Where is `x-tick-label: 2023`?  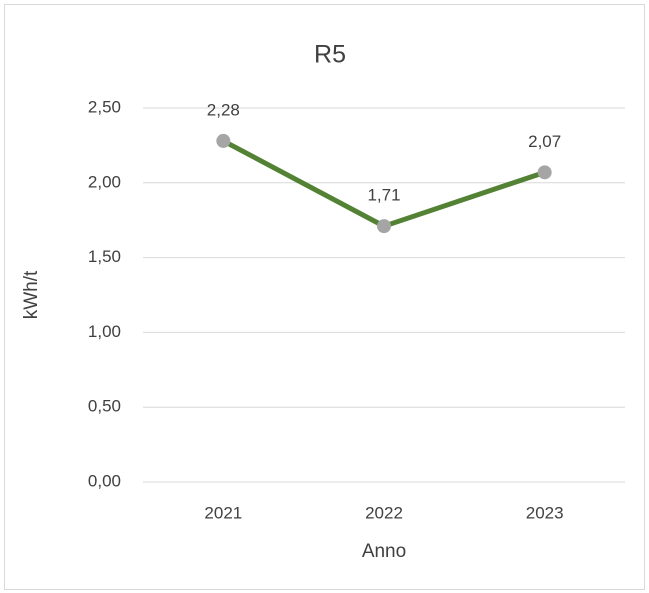 x-tick-label: 2023 is located at coordinates (545, 512).